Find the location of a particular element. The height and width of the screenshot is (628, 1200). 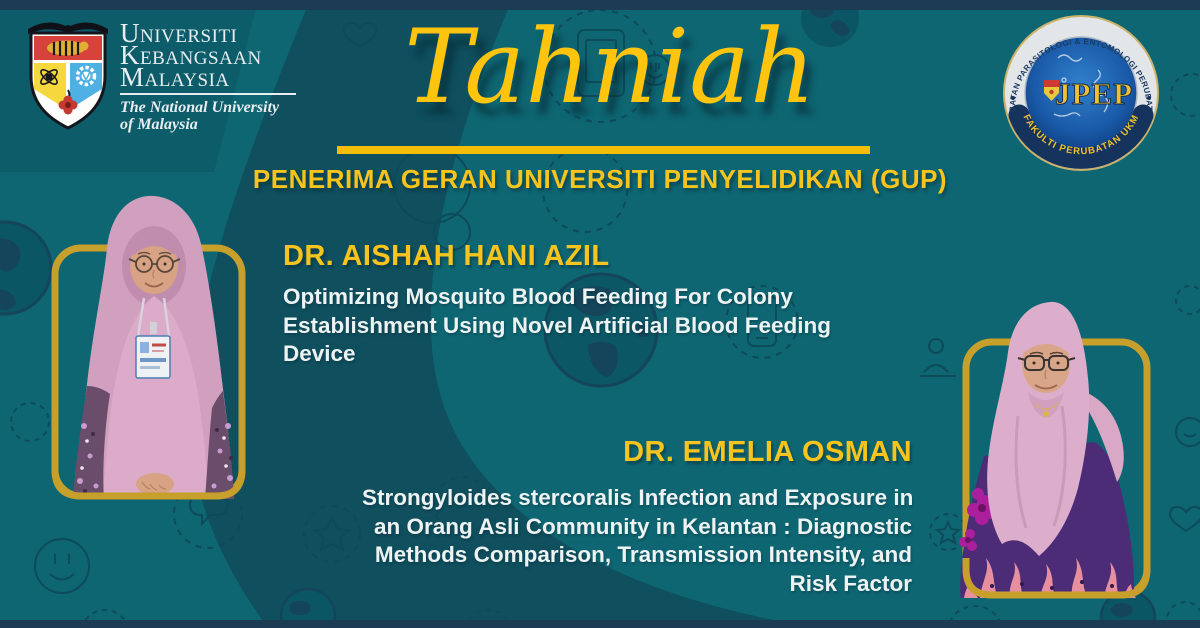

ukm-tagline-line1: The National University is located at coordinates (200, 107).